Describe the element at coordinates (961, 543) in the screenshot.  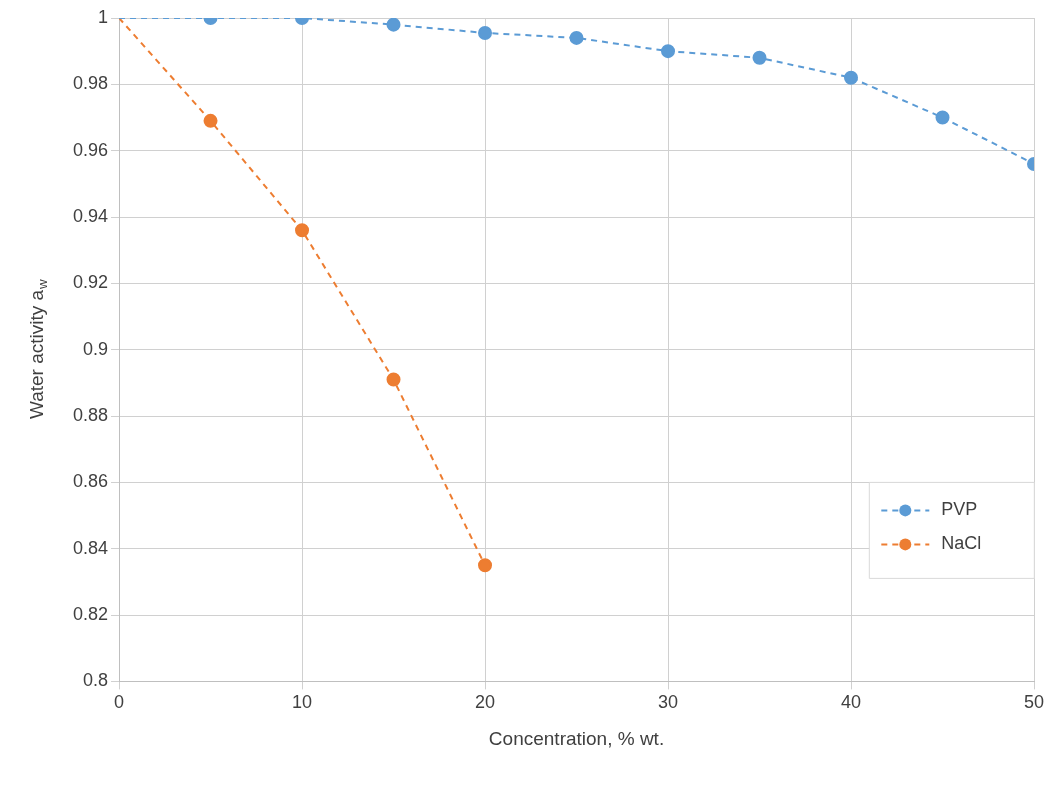
I see `legend-label: NaCl` at that location.